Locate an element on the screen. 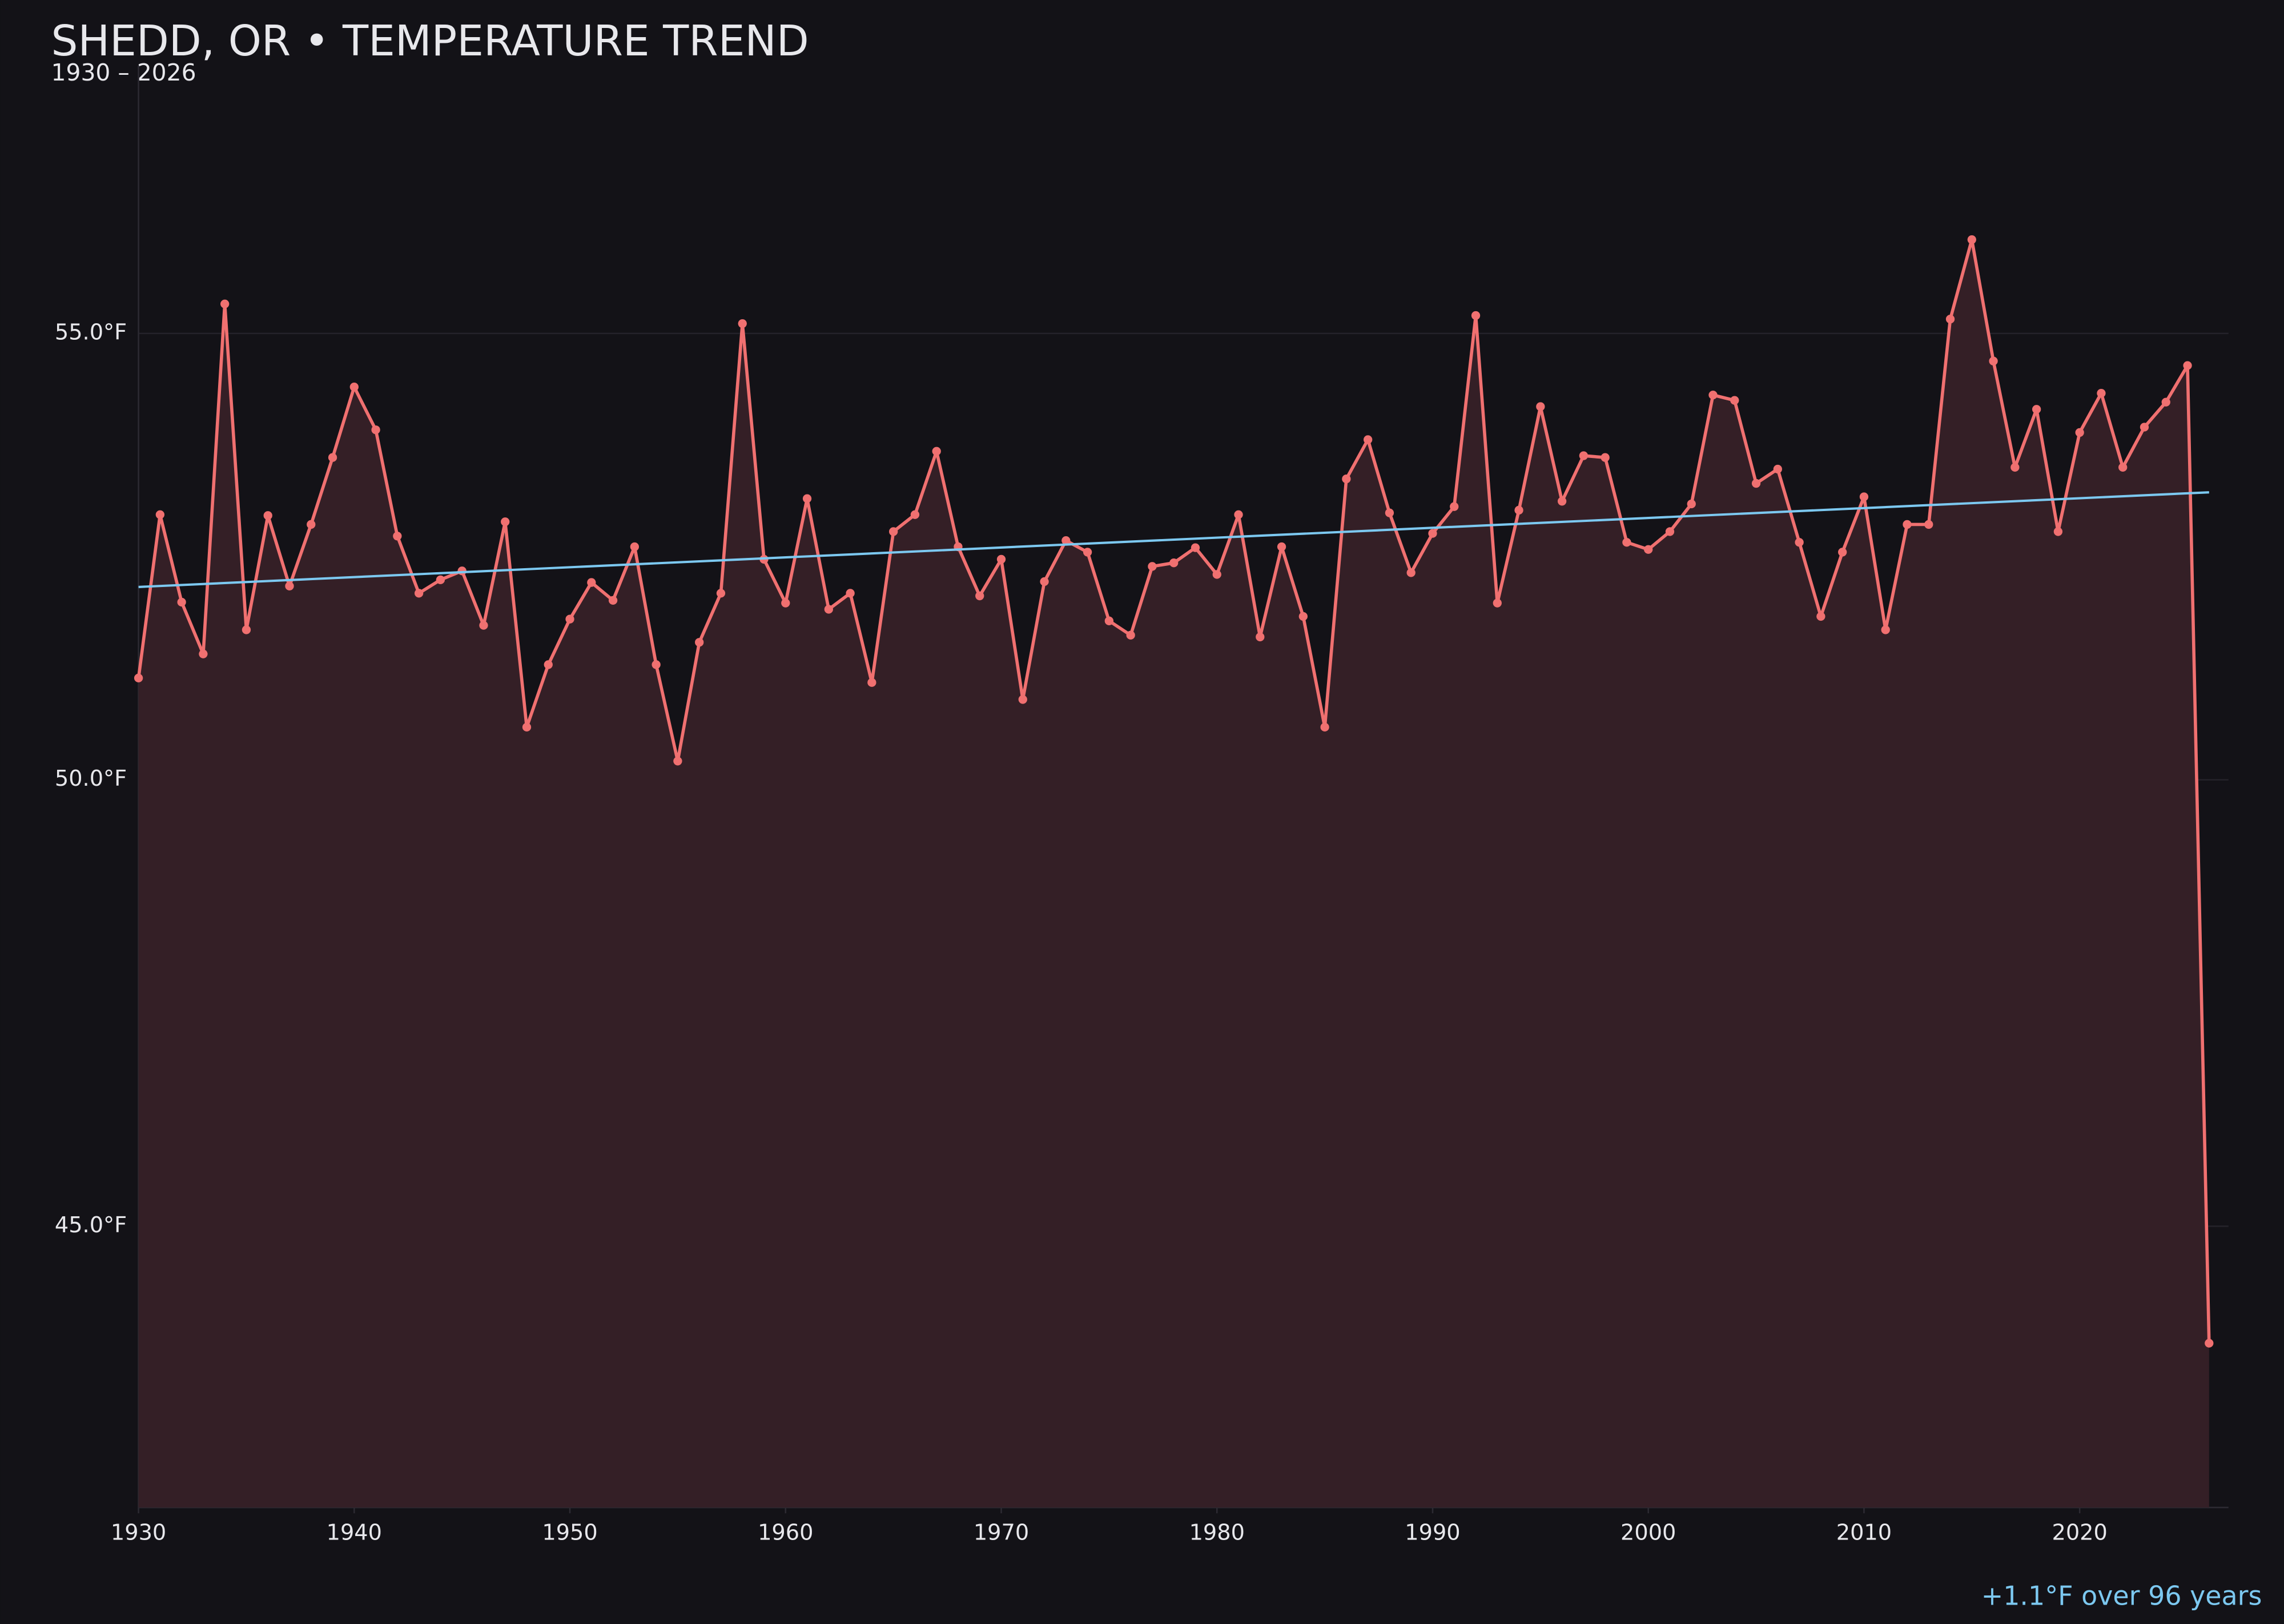 The image size is (2284, 1624). x-tick-label: 1950 is located at coordinates (569, 1532).